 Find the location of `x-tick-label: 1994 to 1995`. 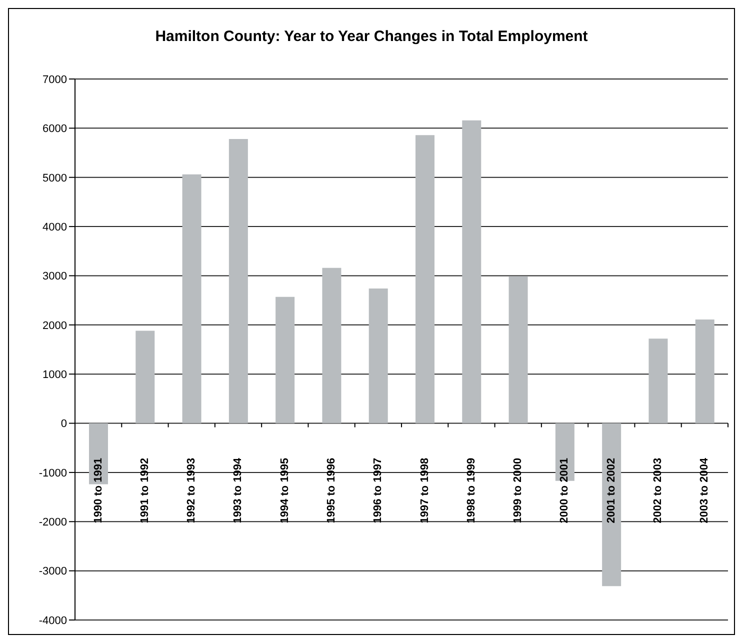

x-tick-label: 1994 to 1995 is located at coordinates (284, 491).